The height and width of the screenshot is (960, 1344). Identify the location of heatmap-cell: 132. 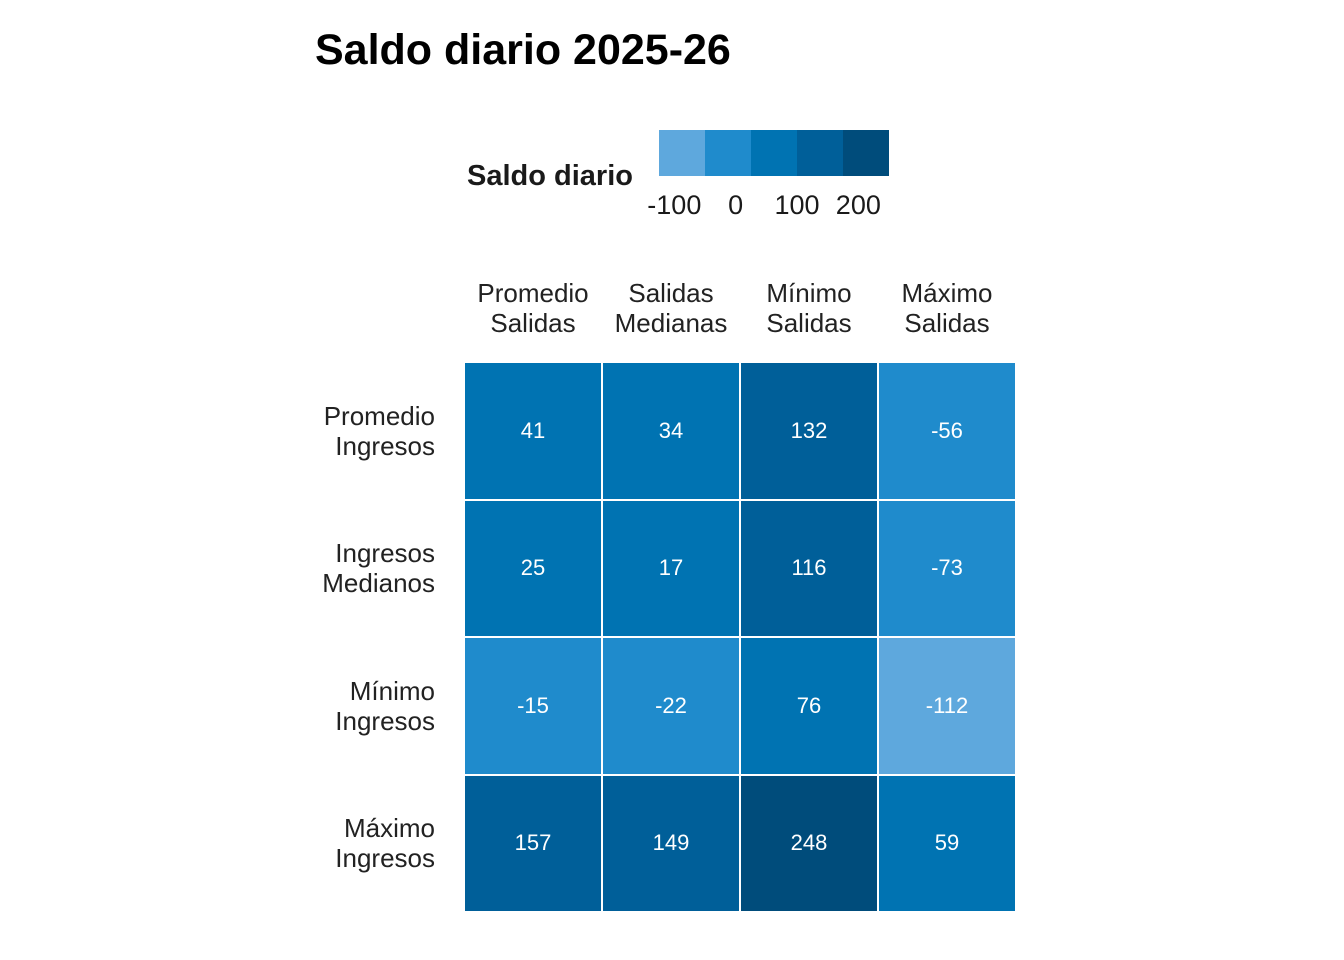
(809, 431).